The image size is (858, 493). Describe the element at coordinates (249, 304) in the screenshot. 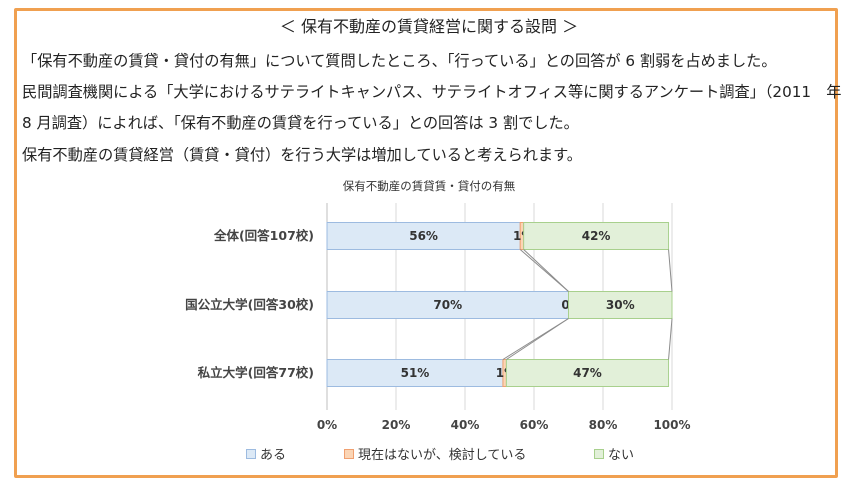

I see `category-label: 国公立大学(回答30校)` at that location.